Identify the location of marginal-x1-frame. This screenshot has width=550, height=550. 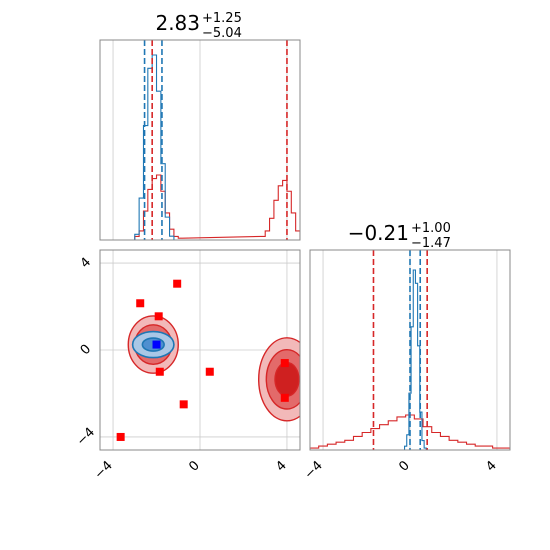
(410, 350).